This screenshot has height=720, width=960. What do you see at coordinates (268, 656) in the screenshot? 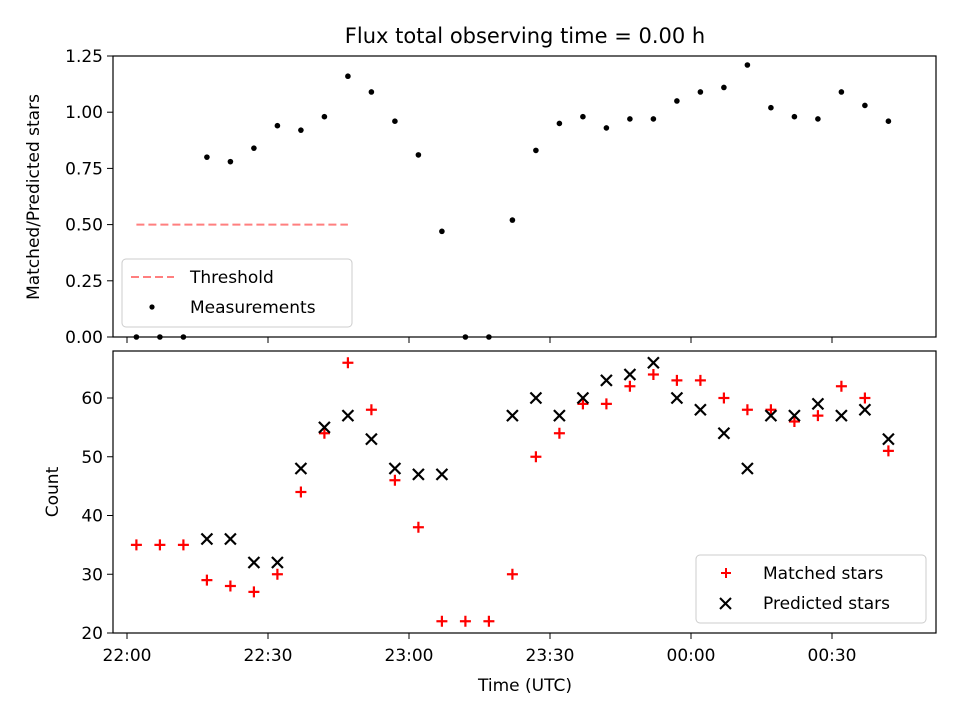
I see `x-tick-label: 22:30` at bounding box center [268, 656].